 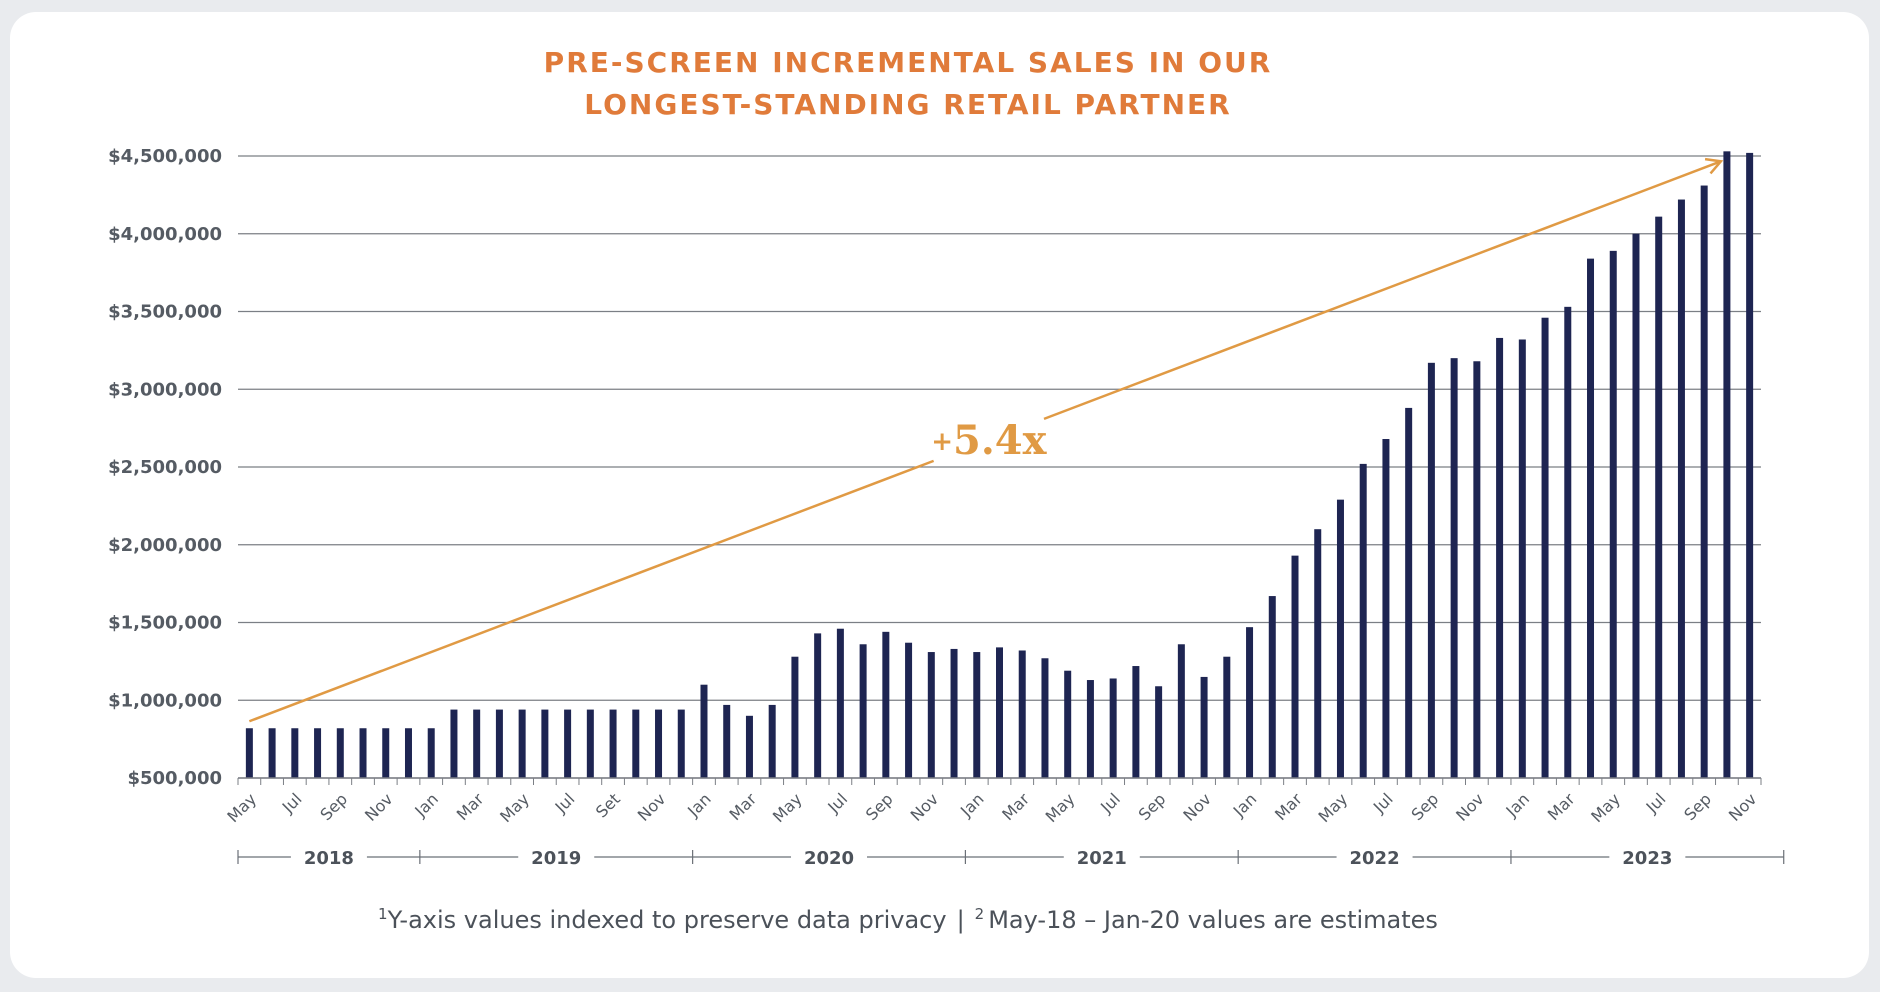 I want to click on y-tick-label: $2,000,000, so click(x=165, y=545).